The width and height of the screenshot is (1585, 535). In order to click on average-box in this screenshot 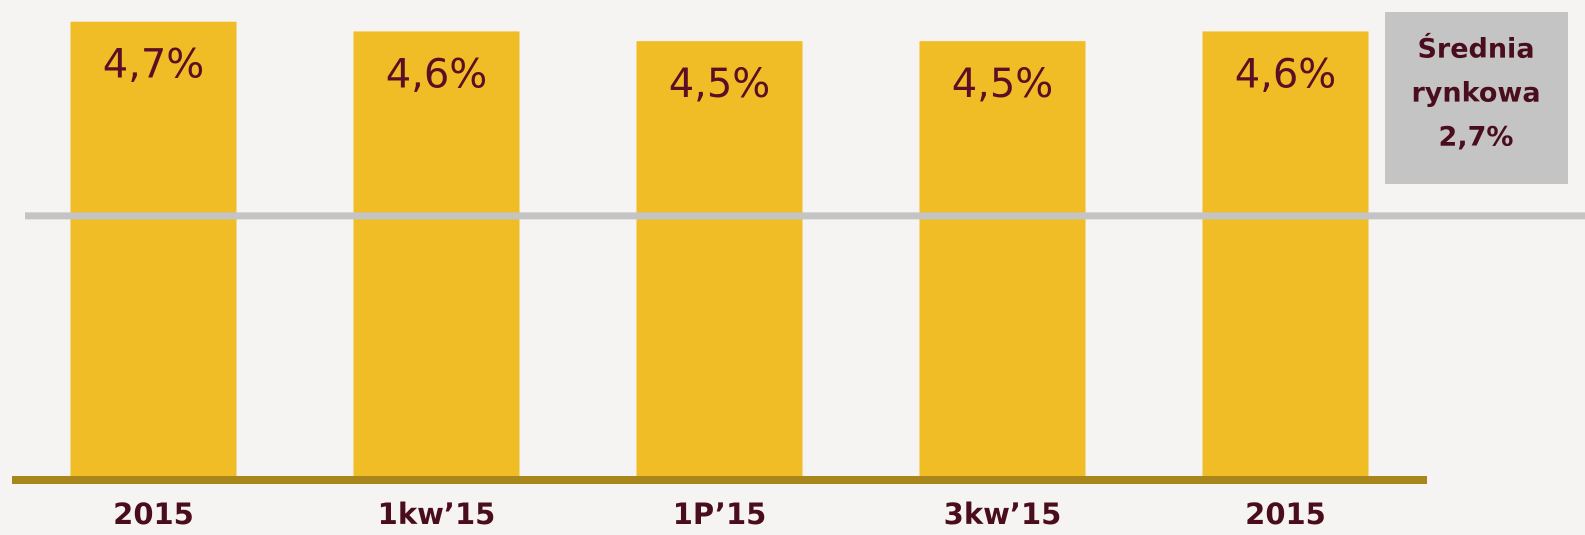, I will do `click(1476, 98)`.